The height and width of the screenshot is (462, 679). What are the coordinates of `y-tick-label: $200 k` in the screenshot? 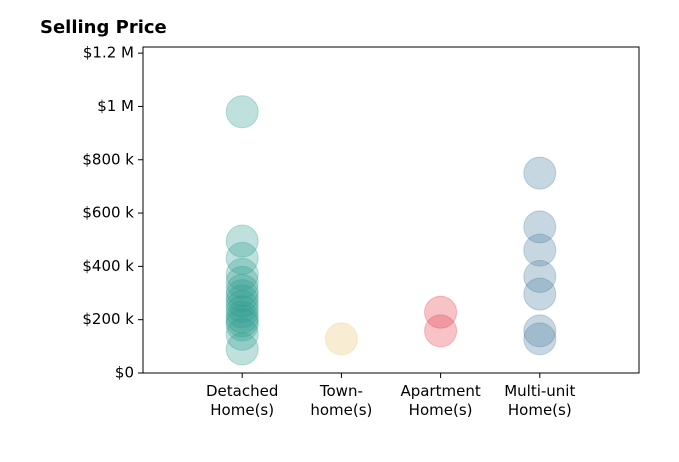 It's located at (108, 319).